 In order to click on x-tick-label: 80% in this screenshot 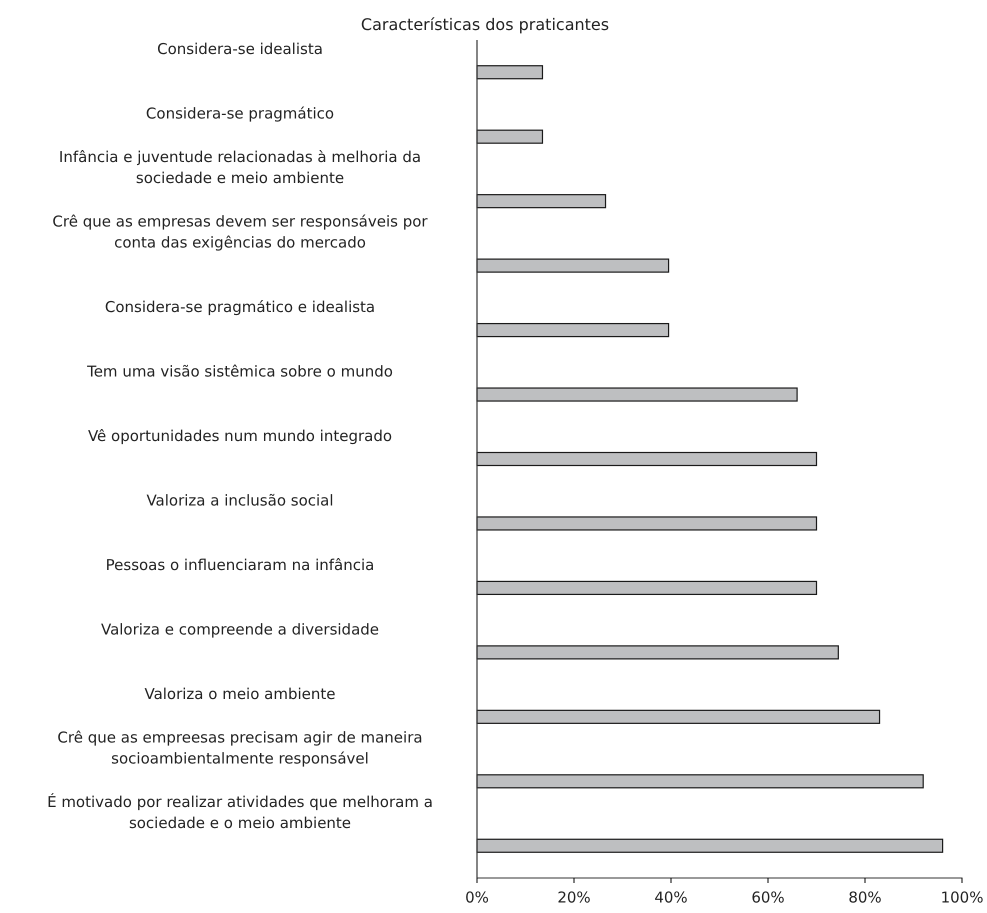, I will do `click(865, 897)`.